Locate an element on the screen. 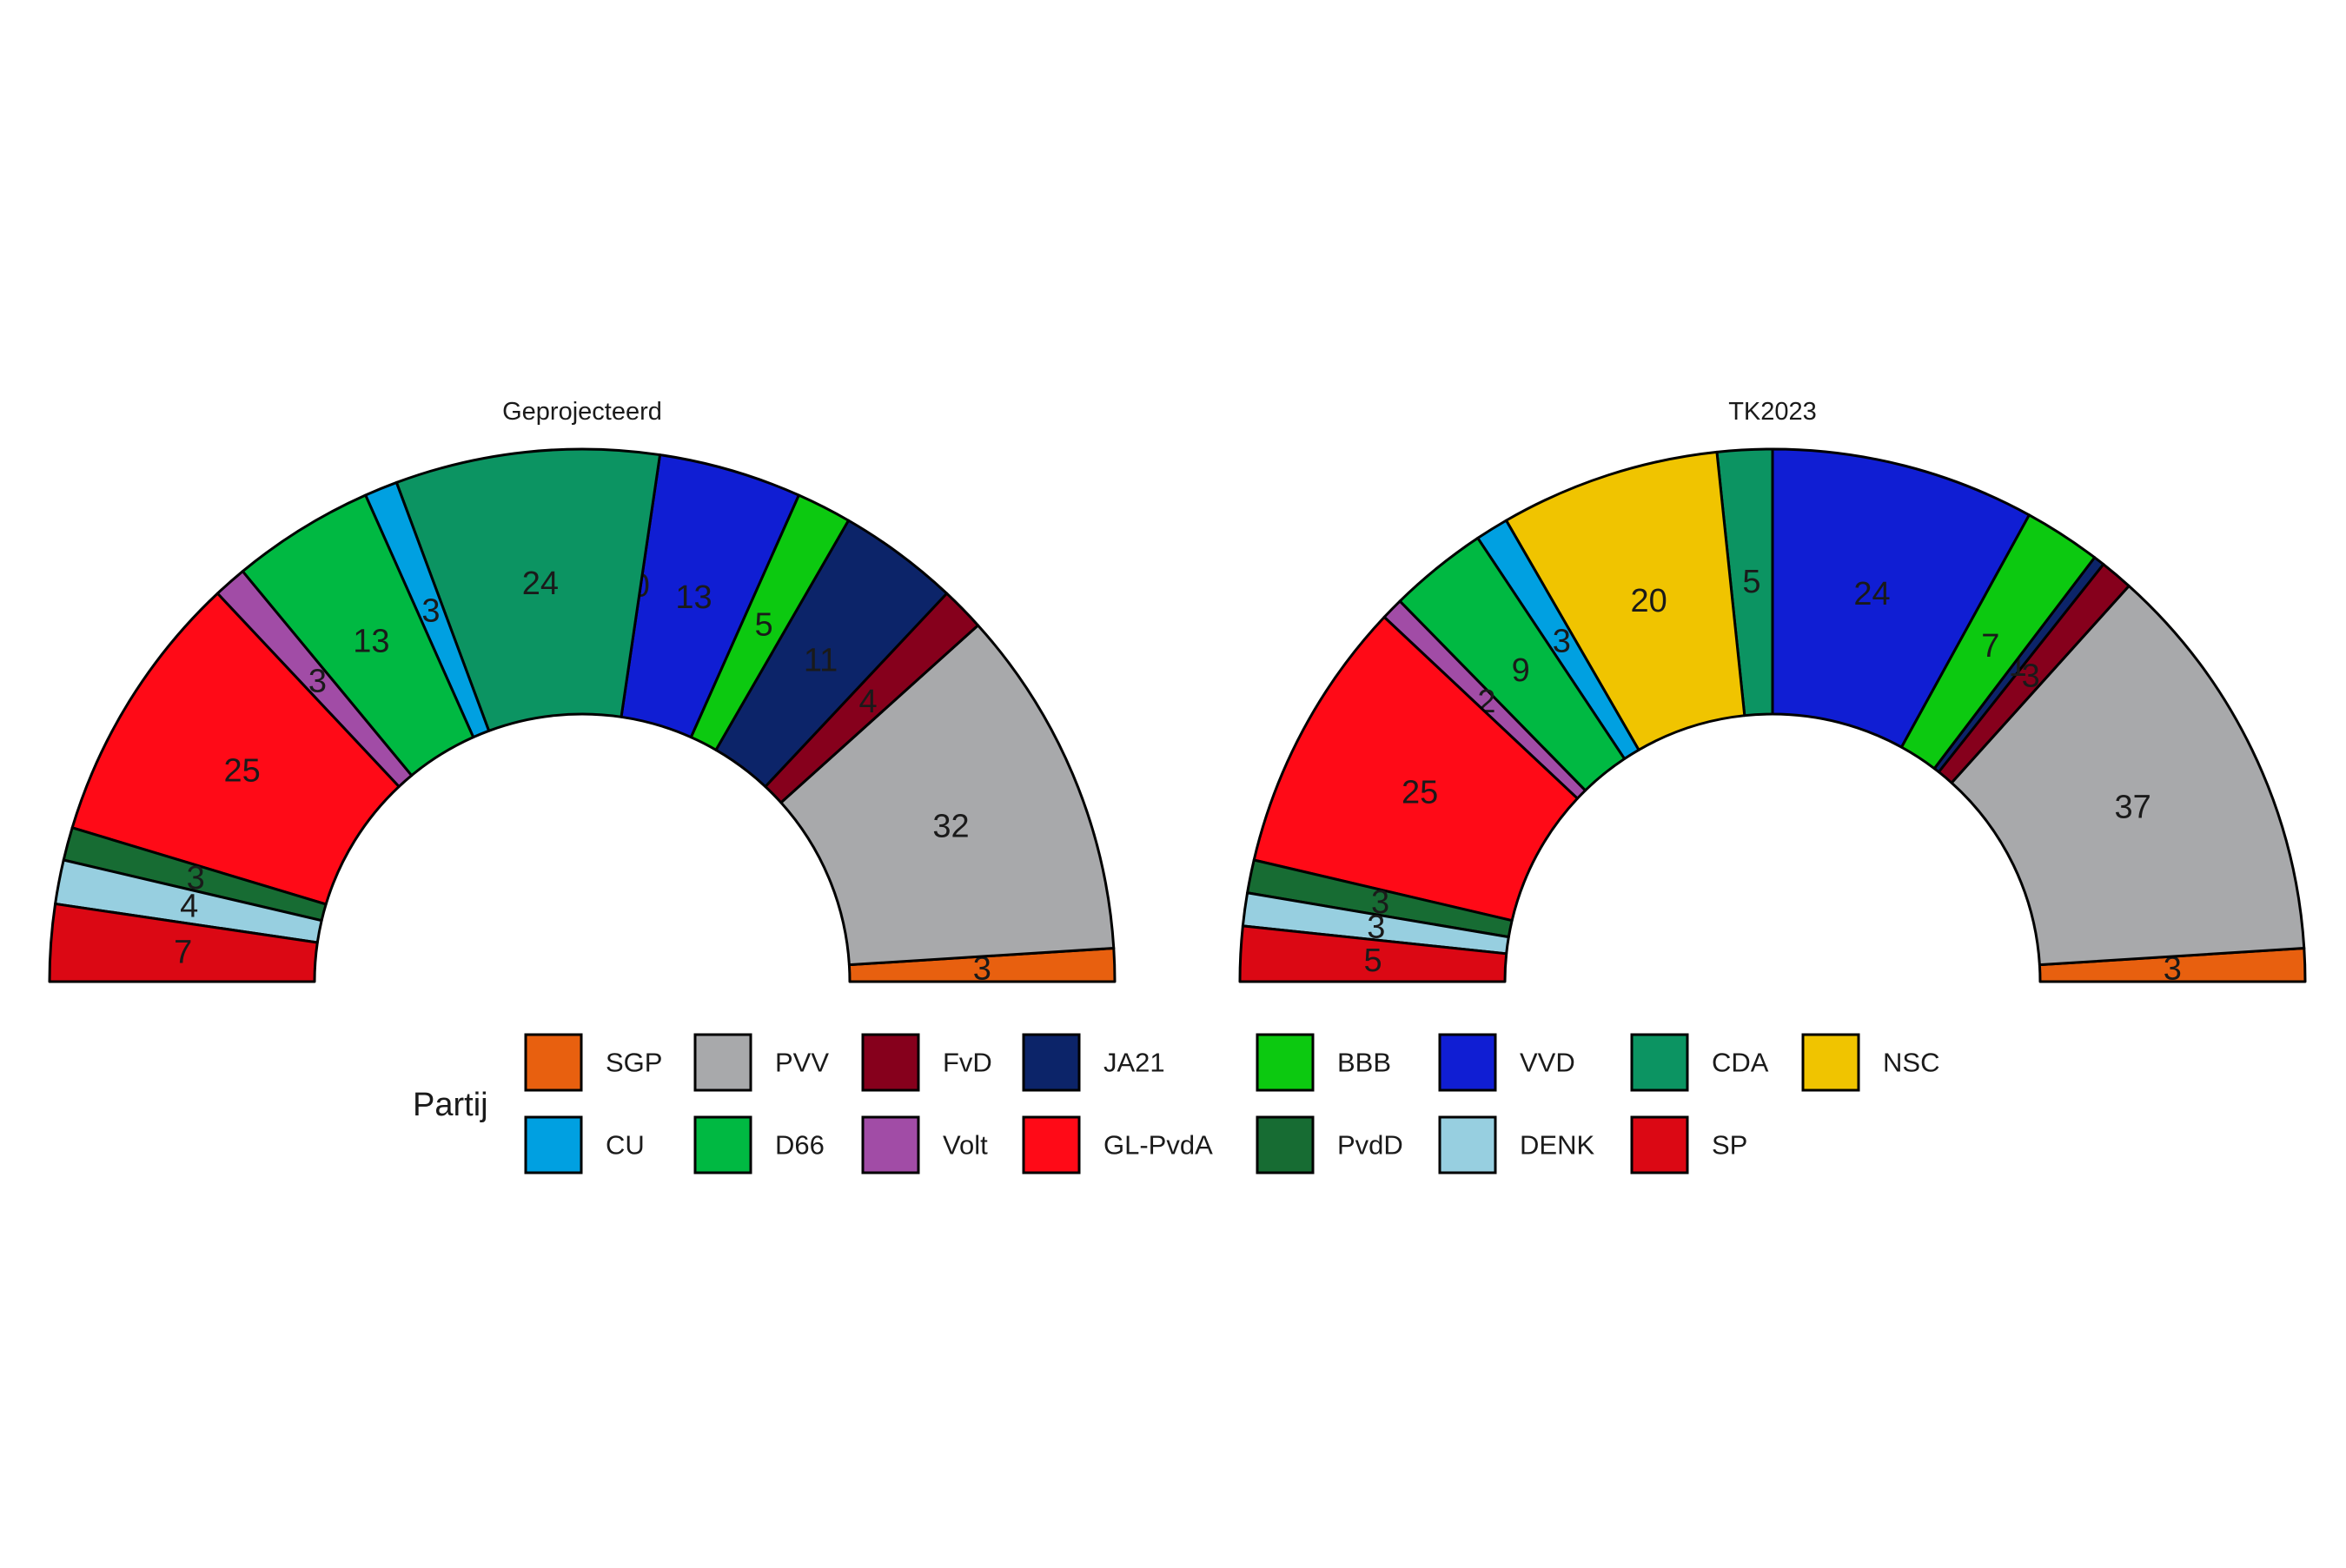 This screenshot has width=2346, height=1568. legend-label: Volt is located at coordinates (965, 1145).